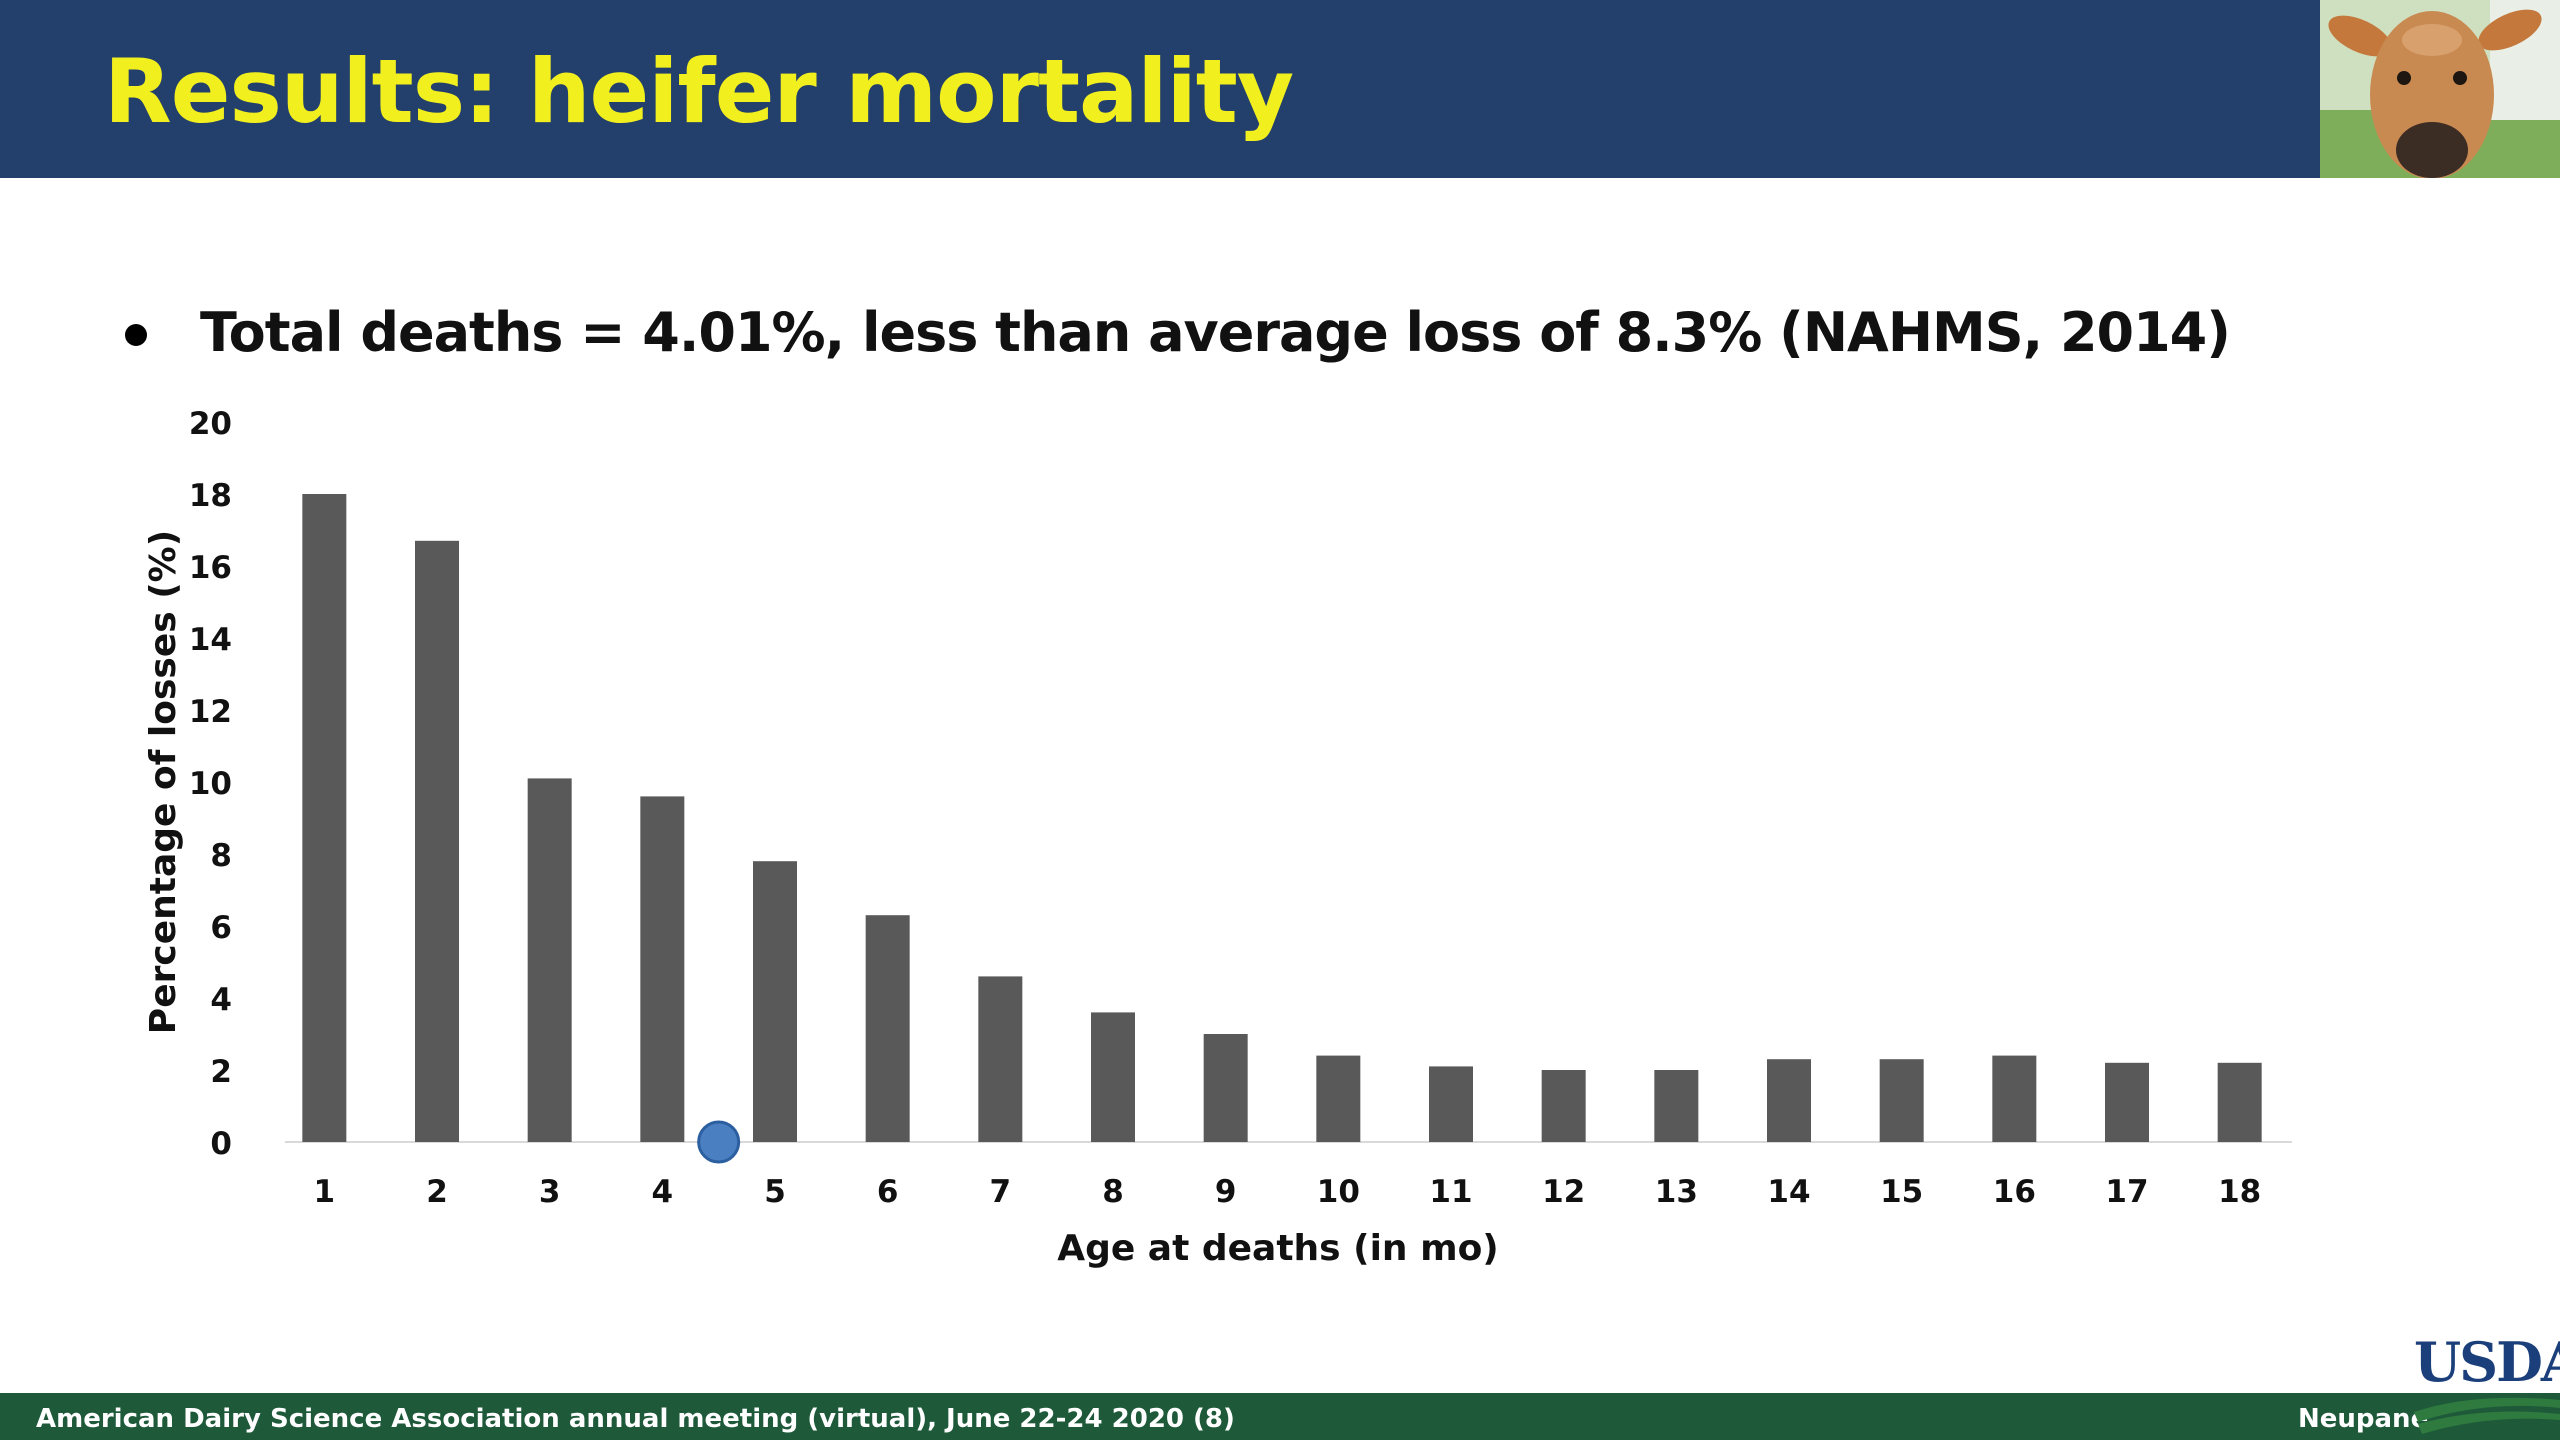 The image size is (2560, 1444). What do you see at coordinates (221, 1144) in the screenshot?
I see `y-tick-label: 0` at bounding box center [221, 1144].